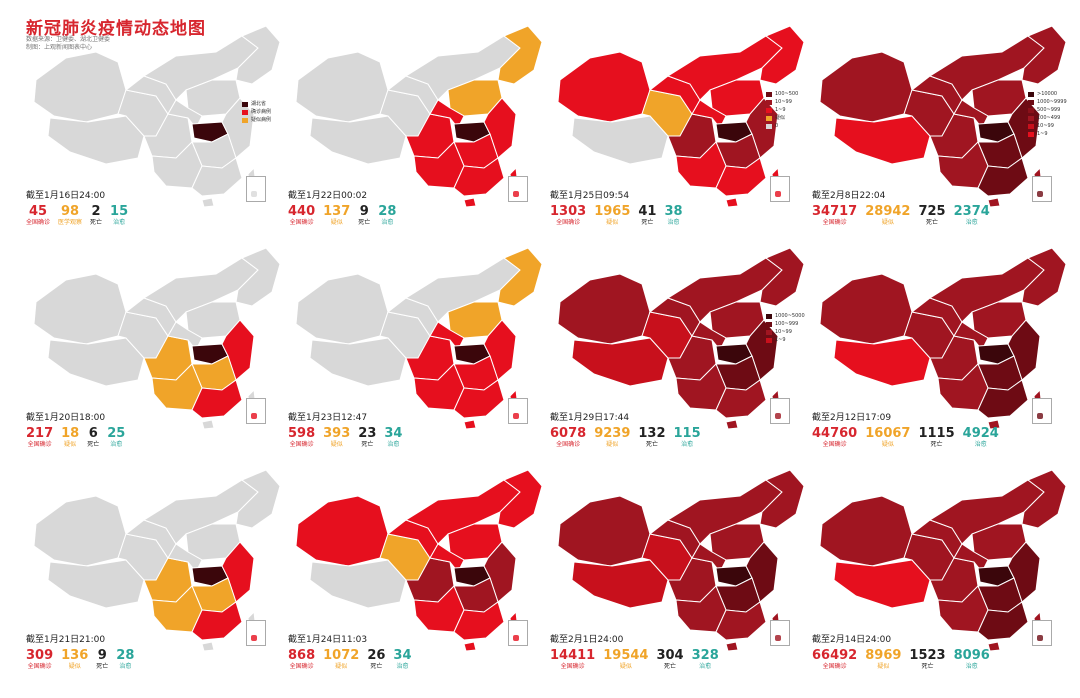  Describe the element at coordinates (777, 126) in the screenshot. I see `legend-label: 0` at that location.